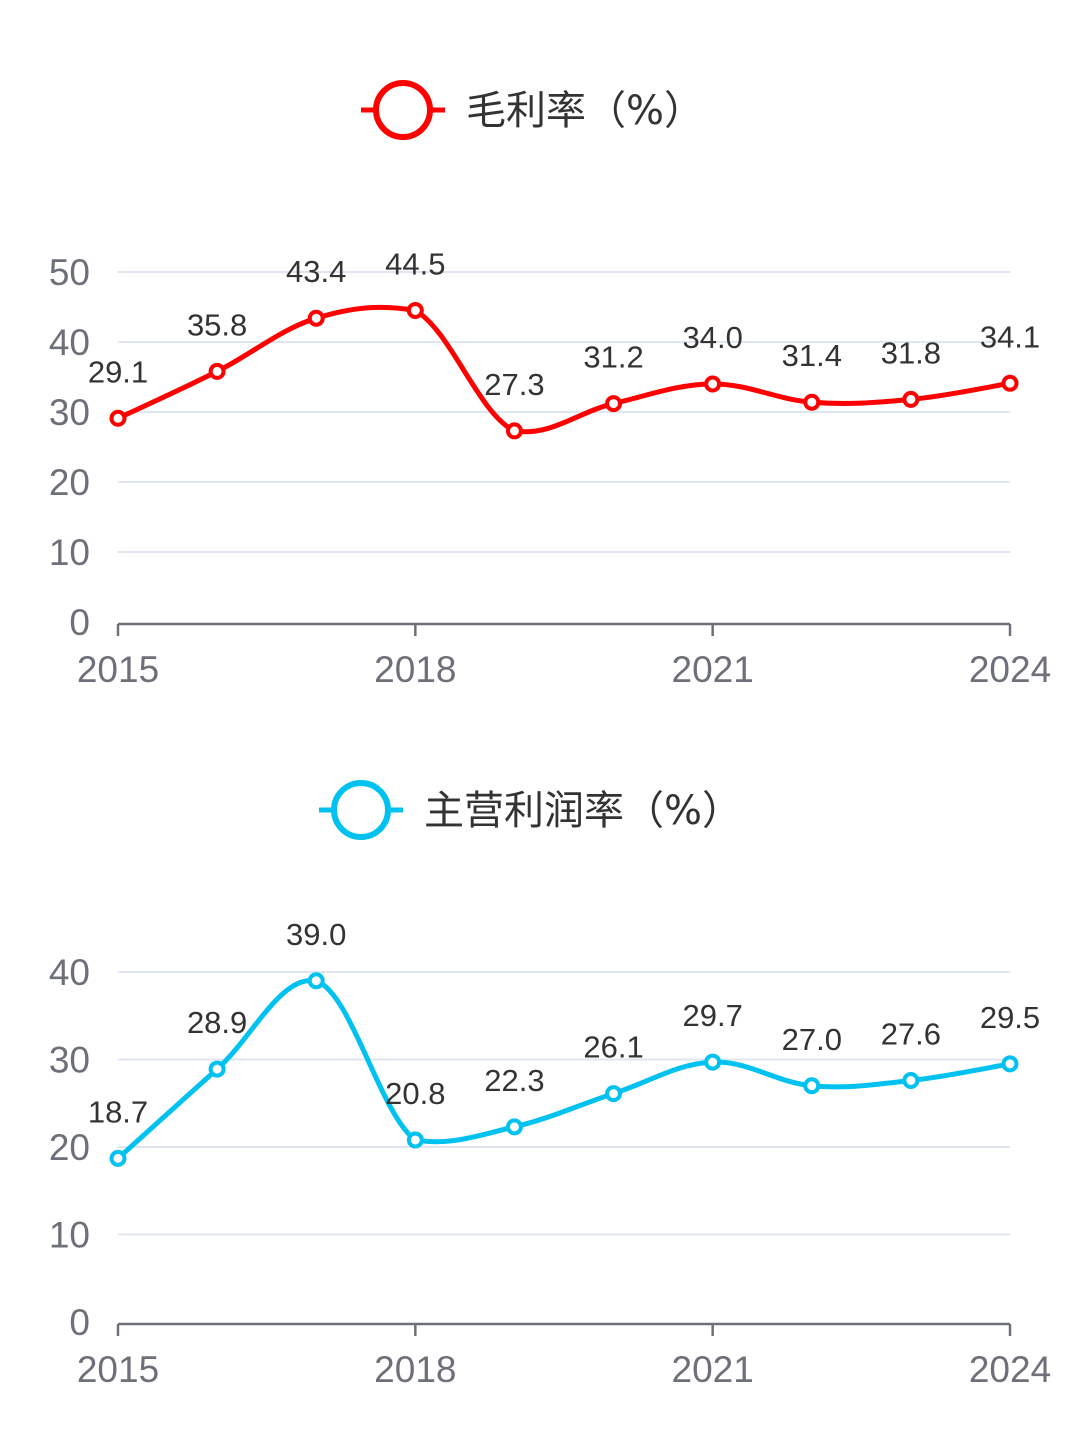 The height and width of the screenshot is (1432, 1080). I want to click on chart-1-points: 29.1 35.8 43.4 44.5 27.3 31.2 34.0 31.4 31.8 34.1, so click(564, 343).